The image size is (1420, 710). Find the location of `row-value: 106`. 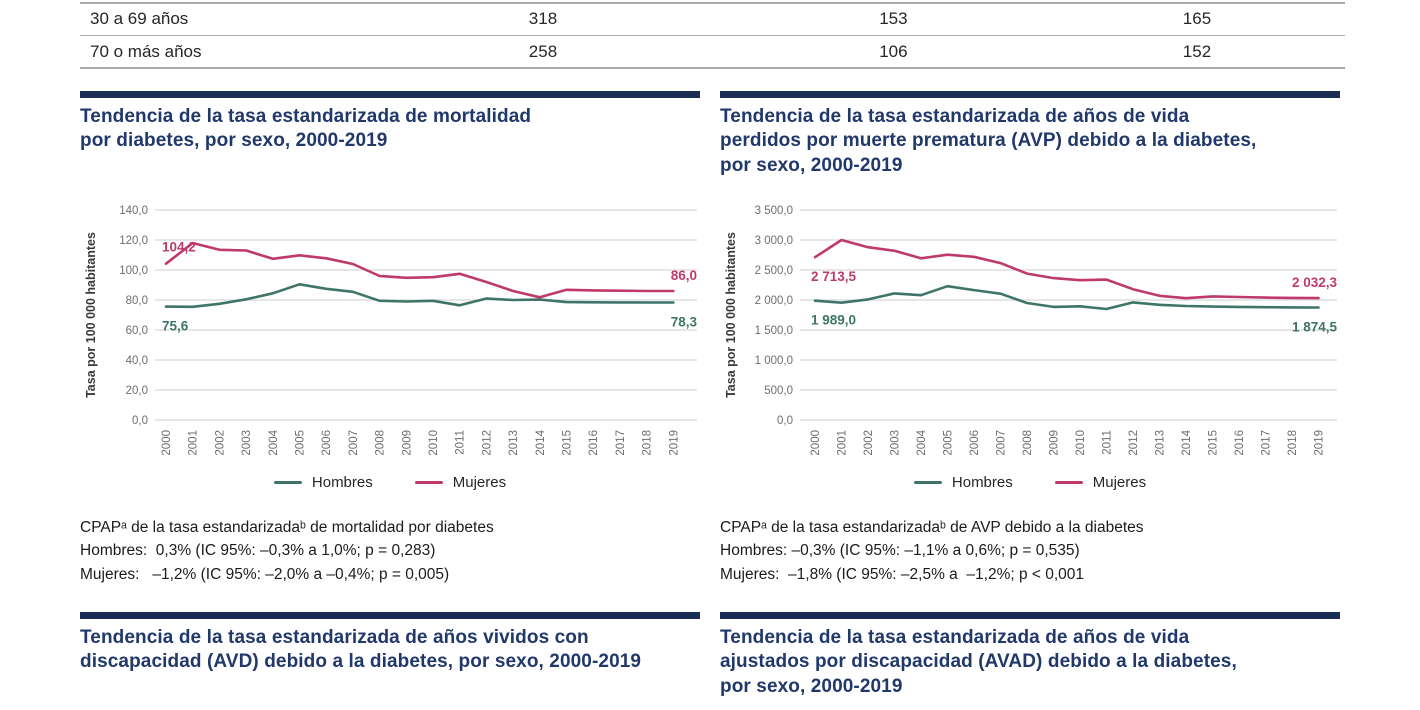

row-value: 106 is located at coordinates (893, 51).